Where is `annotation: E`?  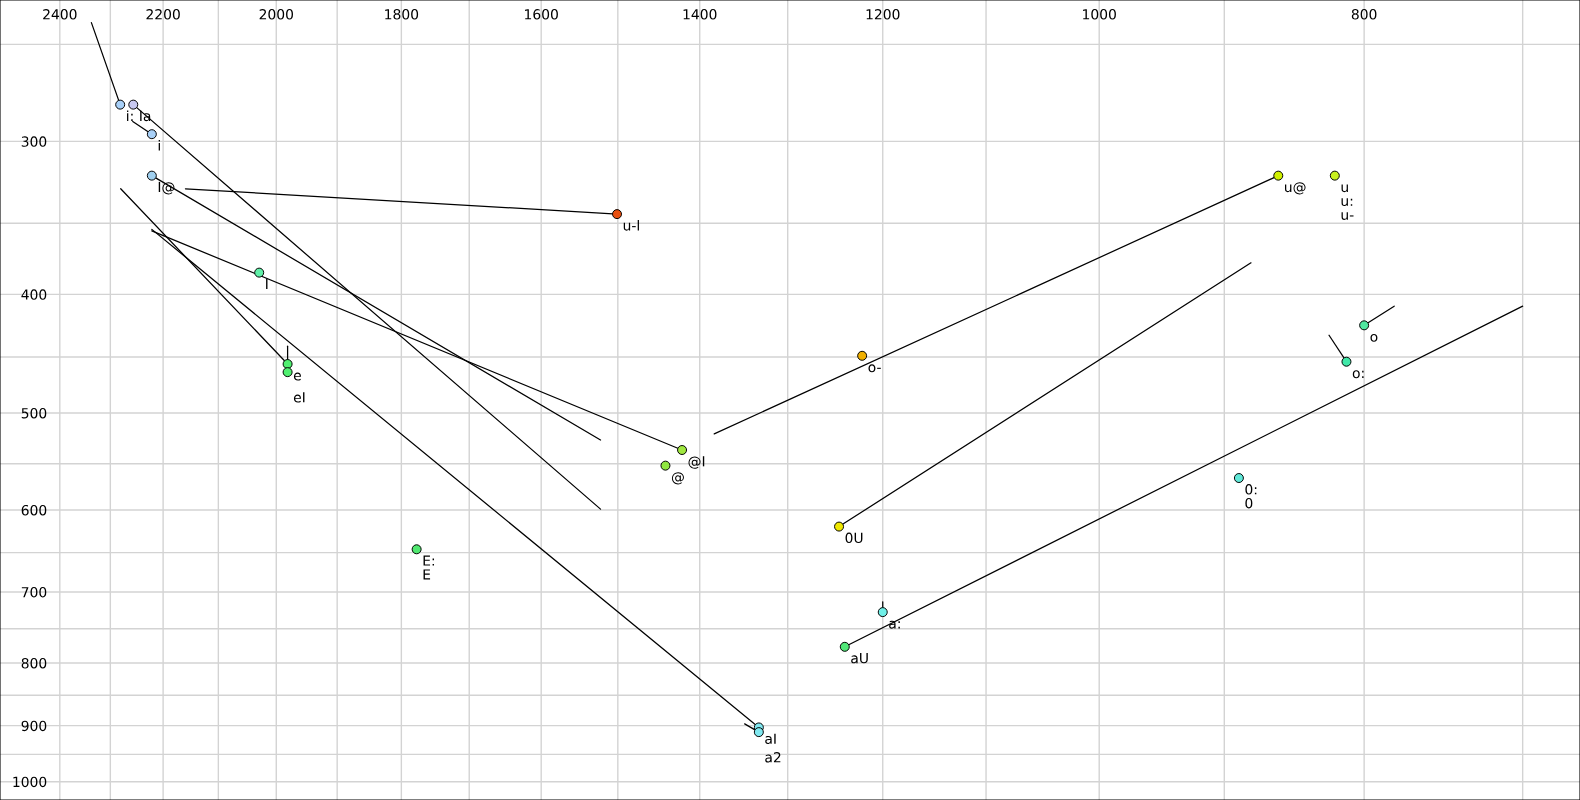 annotation: E is located at coordinates (427, 574).